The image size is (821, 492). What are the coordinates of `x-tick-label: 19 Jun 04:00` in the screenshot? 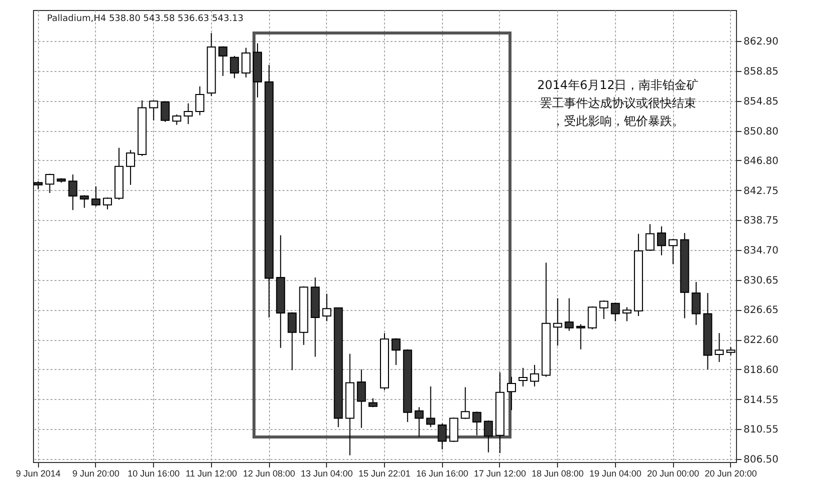 It's located at (615, 473).